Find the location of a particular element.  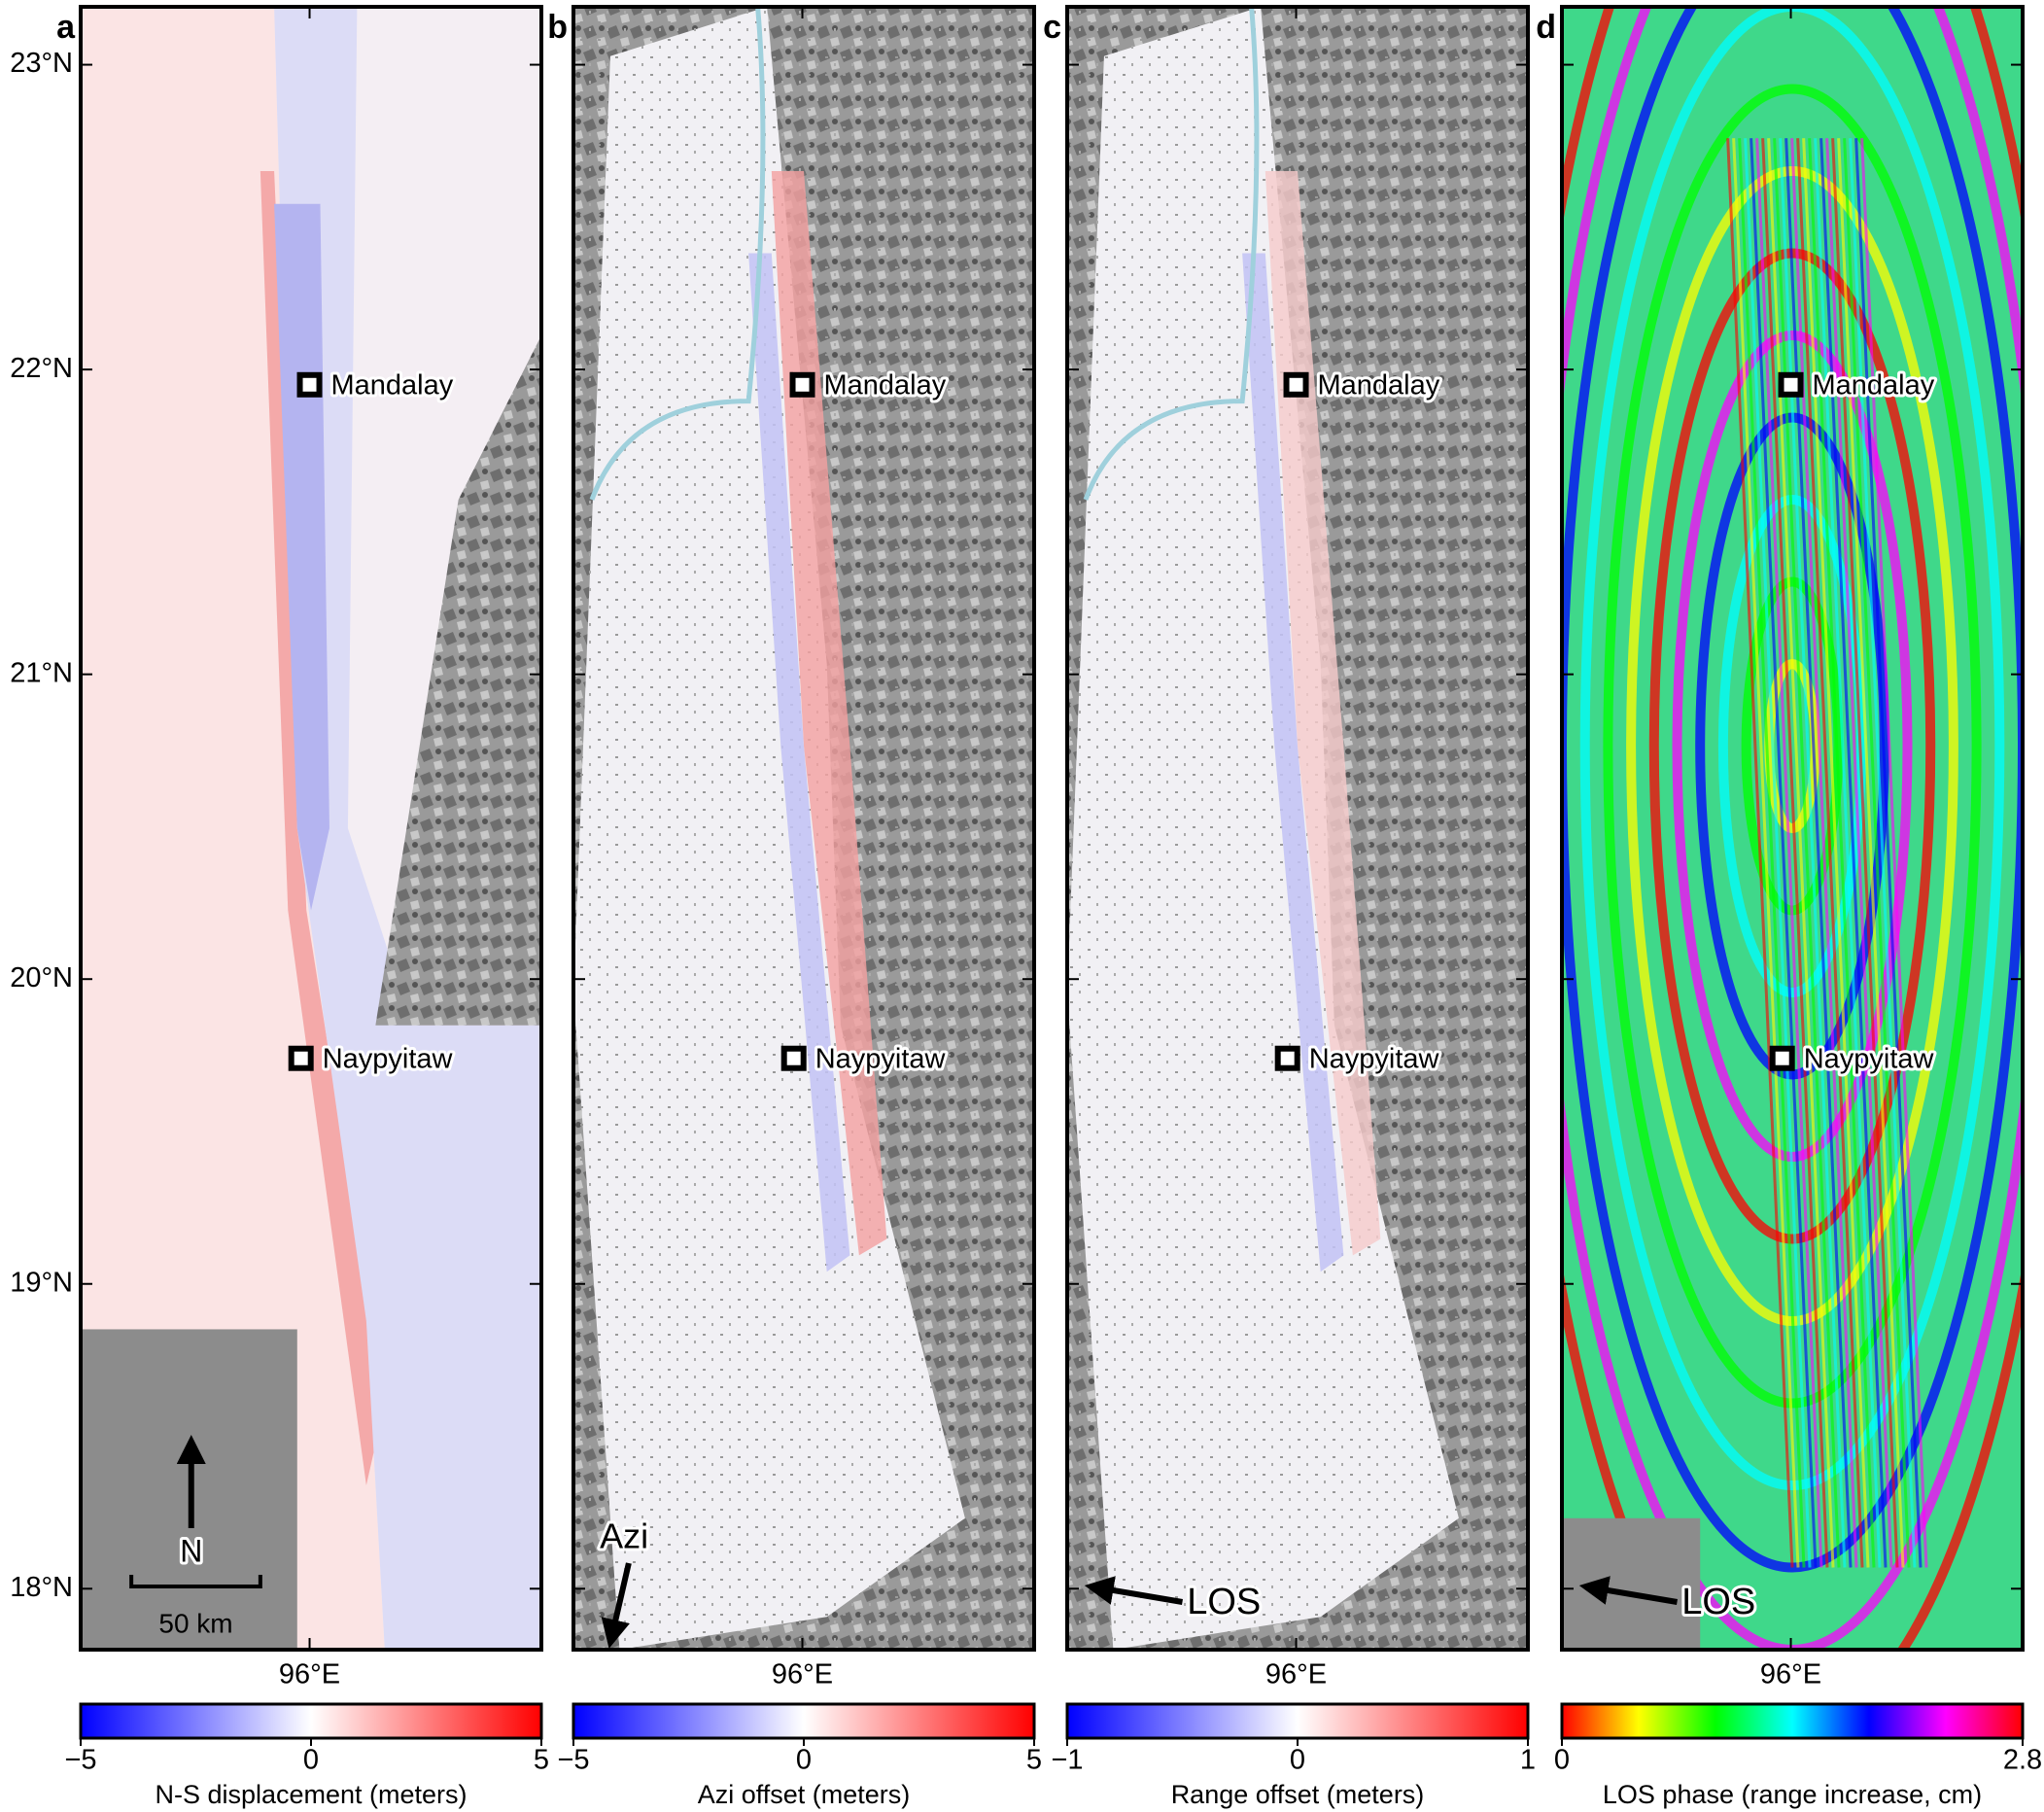

sw-gray is located at coordinates (1631, 1583).